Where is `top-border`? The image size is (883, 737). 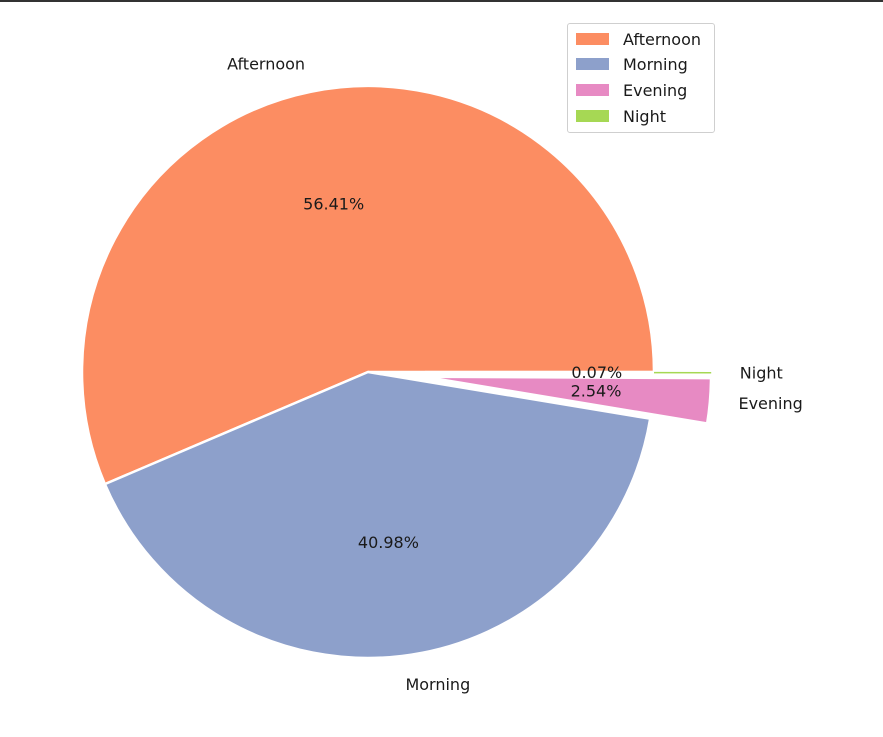 top-border is located at coordinates (441, 1).